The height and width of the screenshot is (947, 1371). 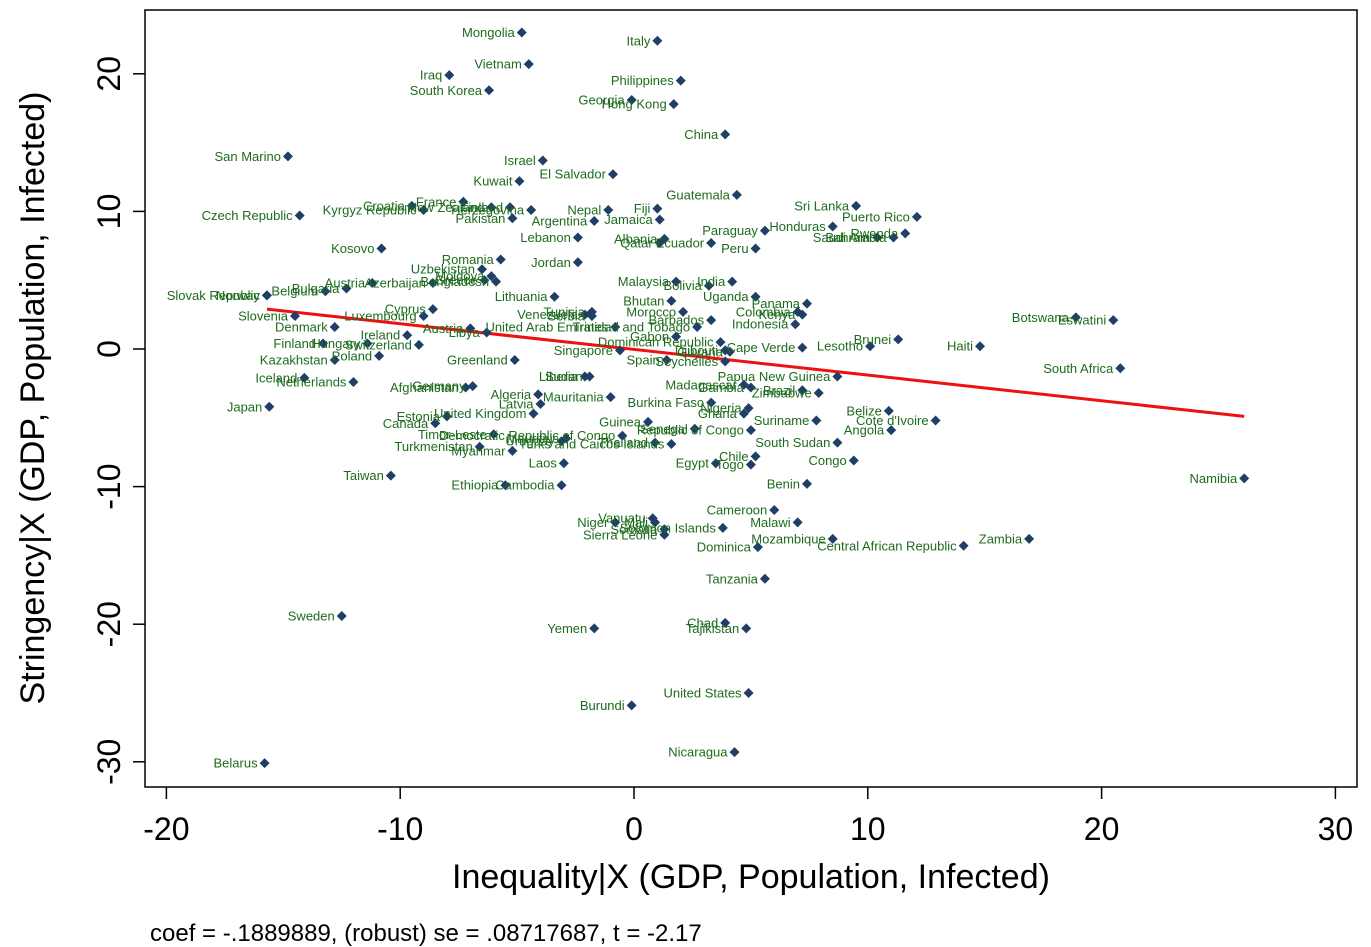 I want to click on point-label: Belarus, so click(x=236, y=763).